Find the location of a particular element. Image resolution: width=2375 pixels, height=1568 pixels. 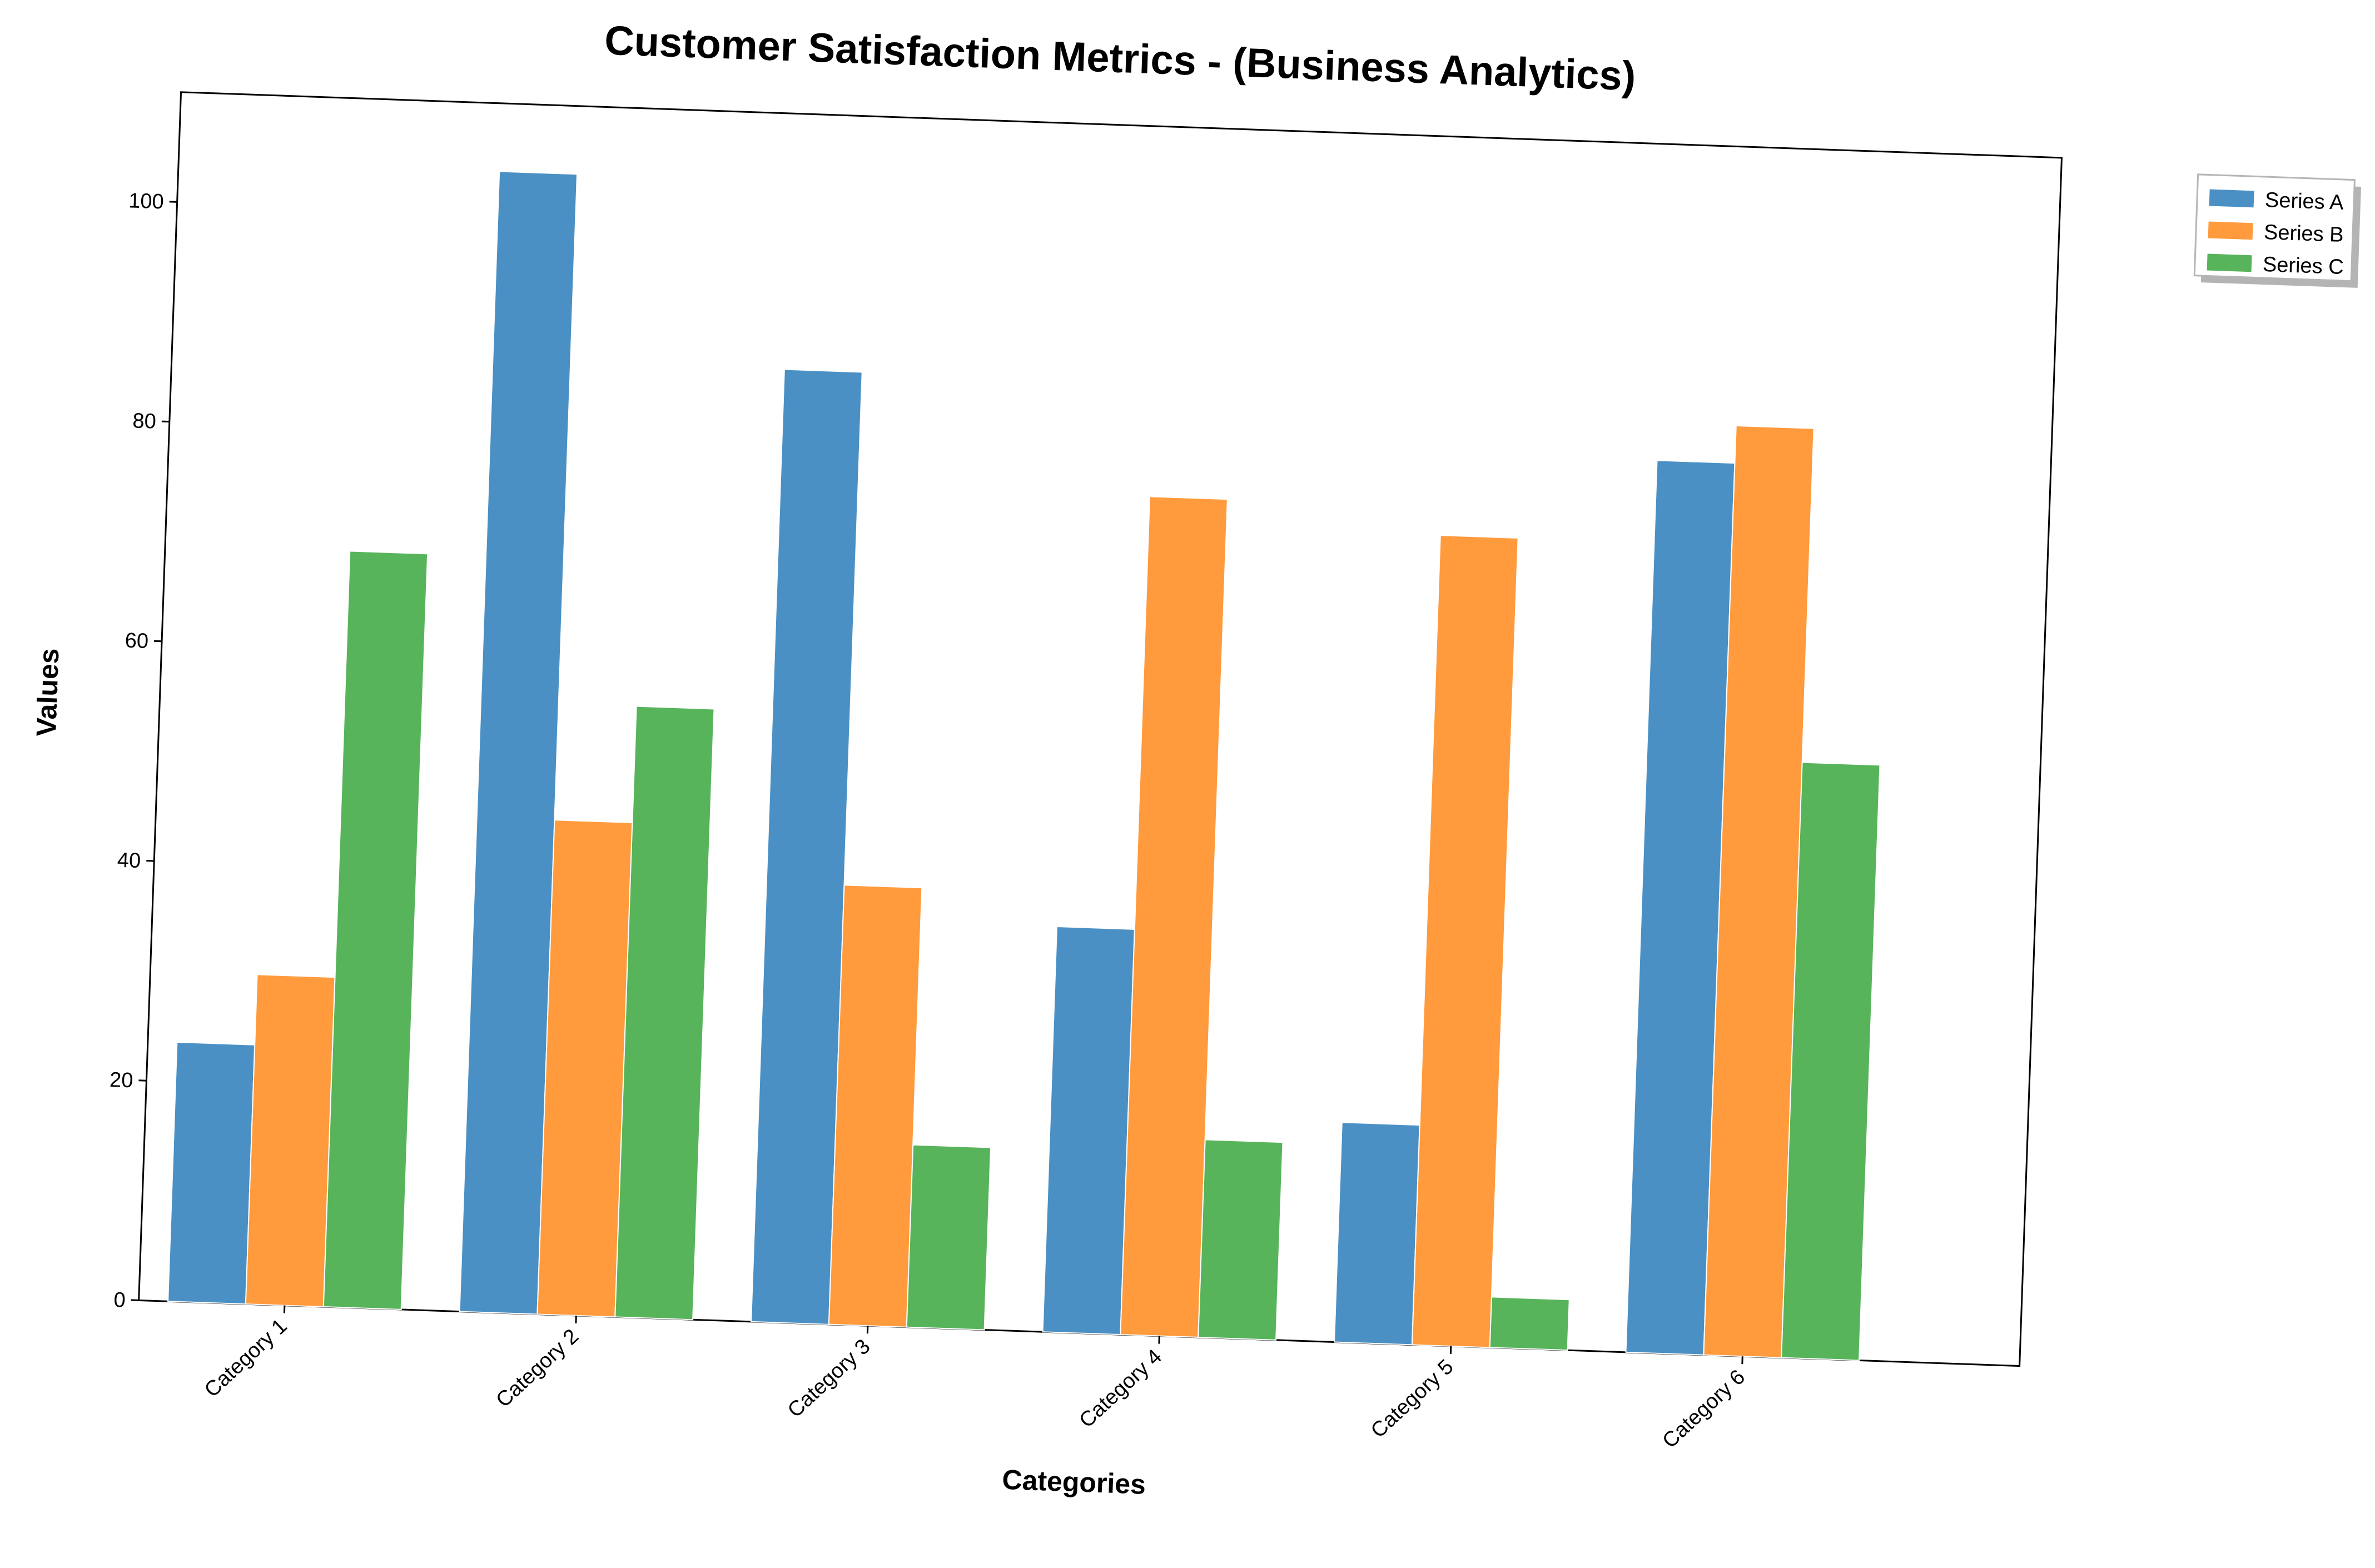

legend: Series A Series B Series C is located at coordinates (2278, 231).